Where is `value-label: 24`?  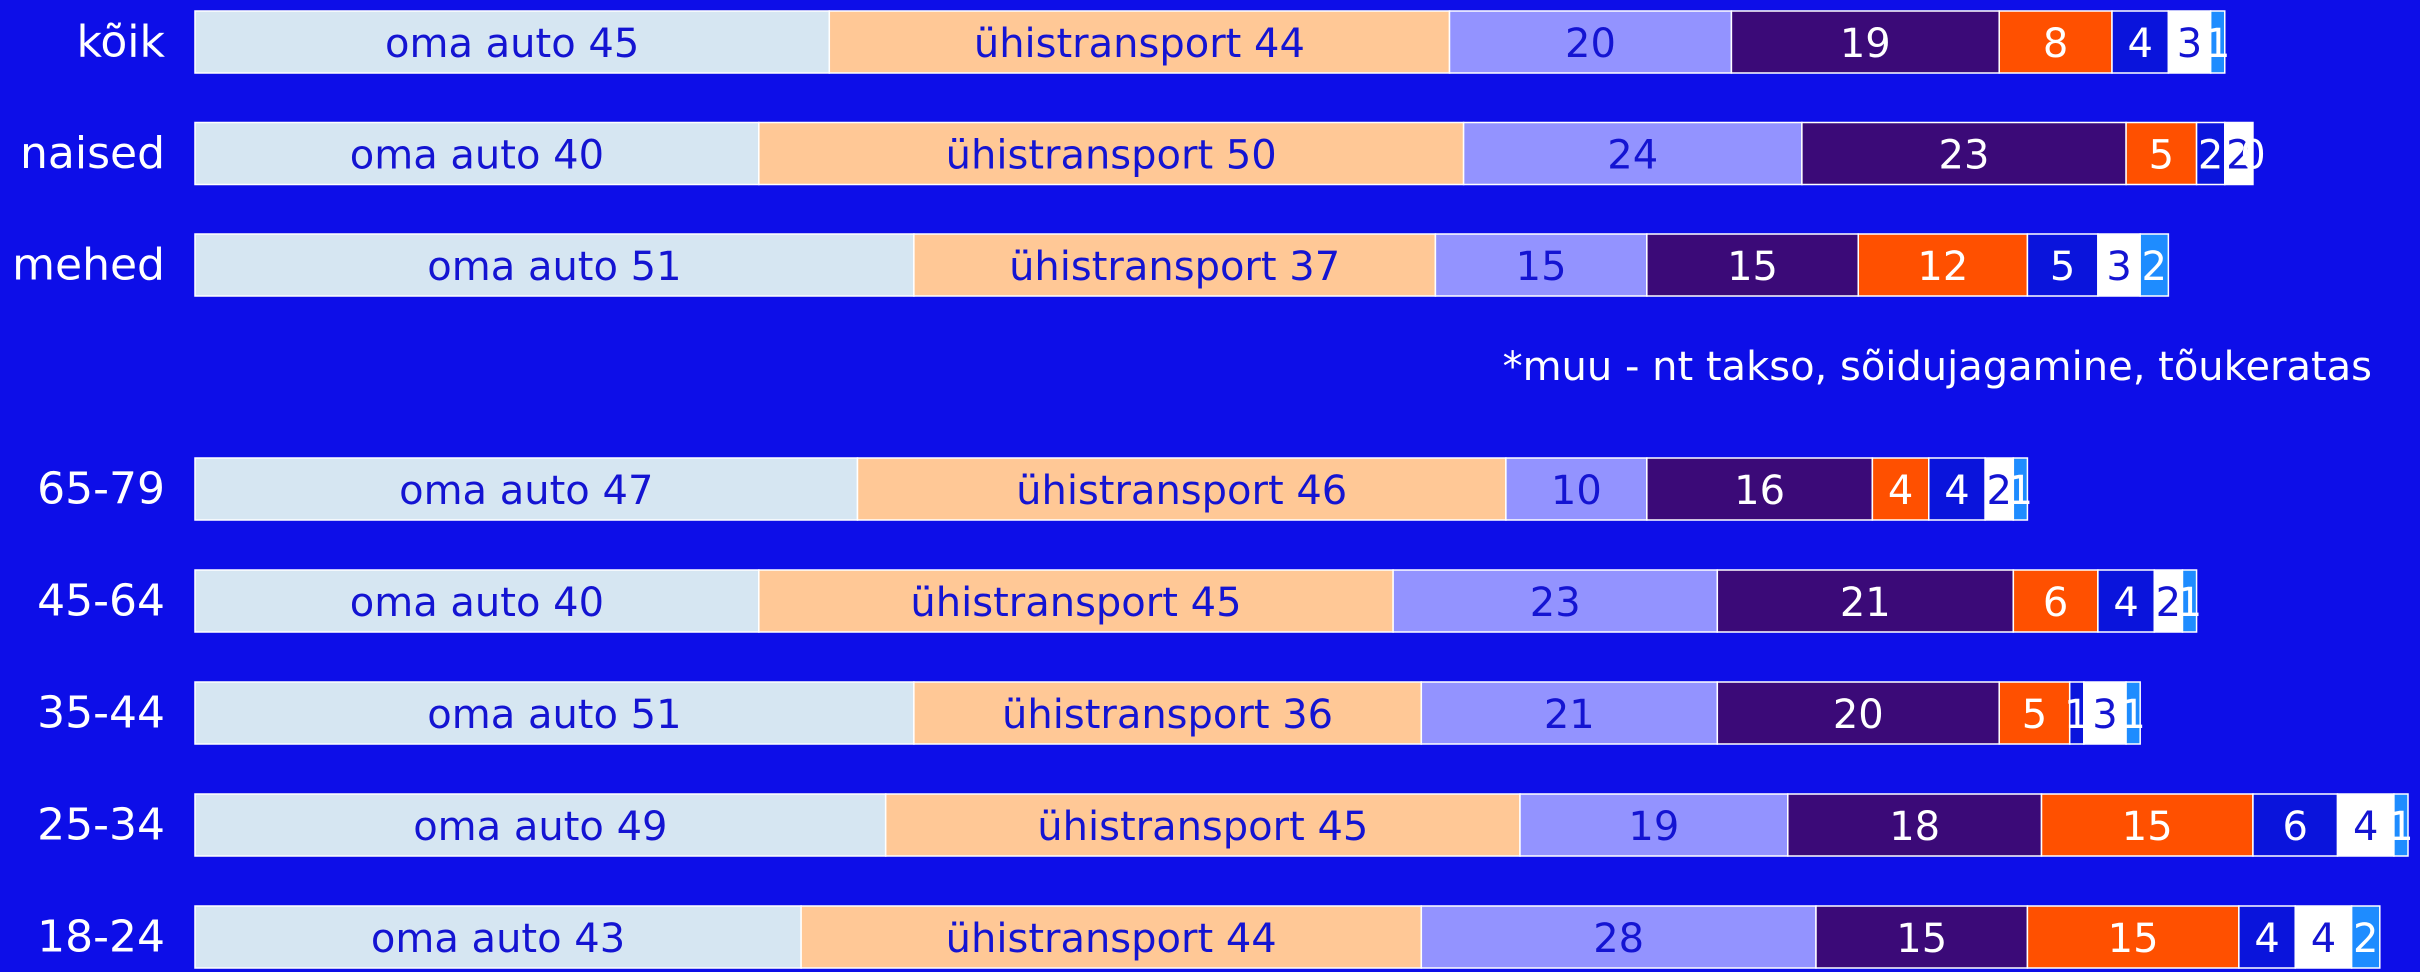
value-label: 24 is located at coordinates (1632, 156).